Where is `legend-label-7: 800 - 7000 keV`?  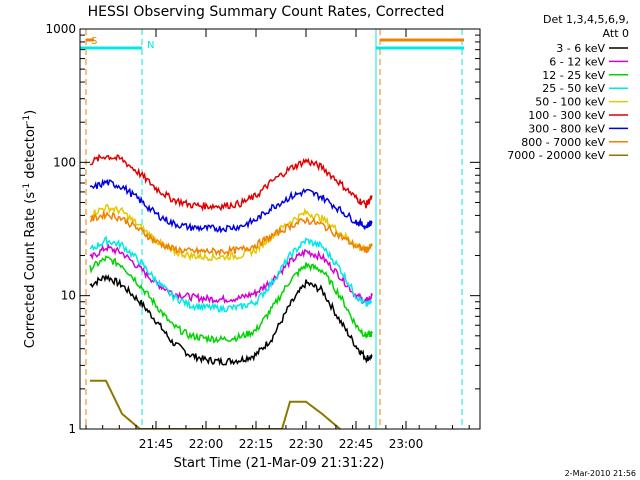 legend-label-7: 800 - 7000 keV is located at coordinates (563, 142).